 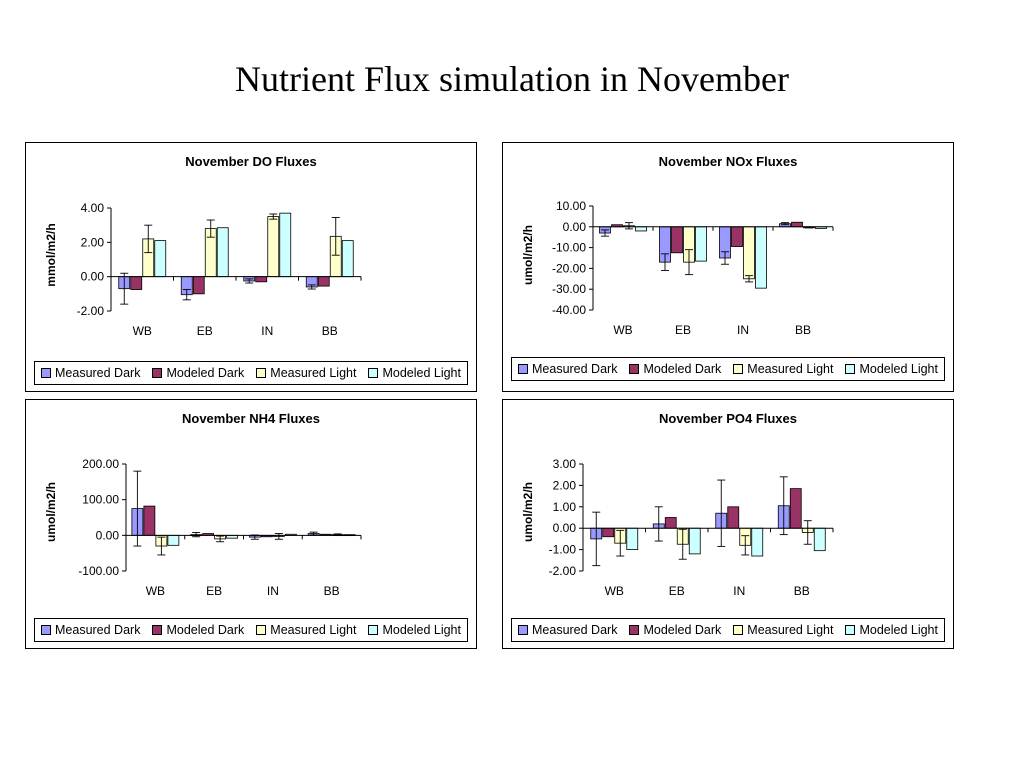 What do you see at coordinates (251, 418) in the screenshot?
I see `chart-title: November NH4 Fluxes` at bounding box center [251, 418].